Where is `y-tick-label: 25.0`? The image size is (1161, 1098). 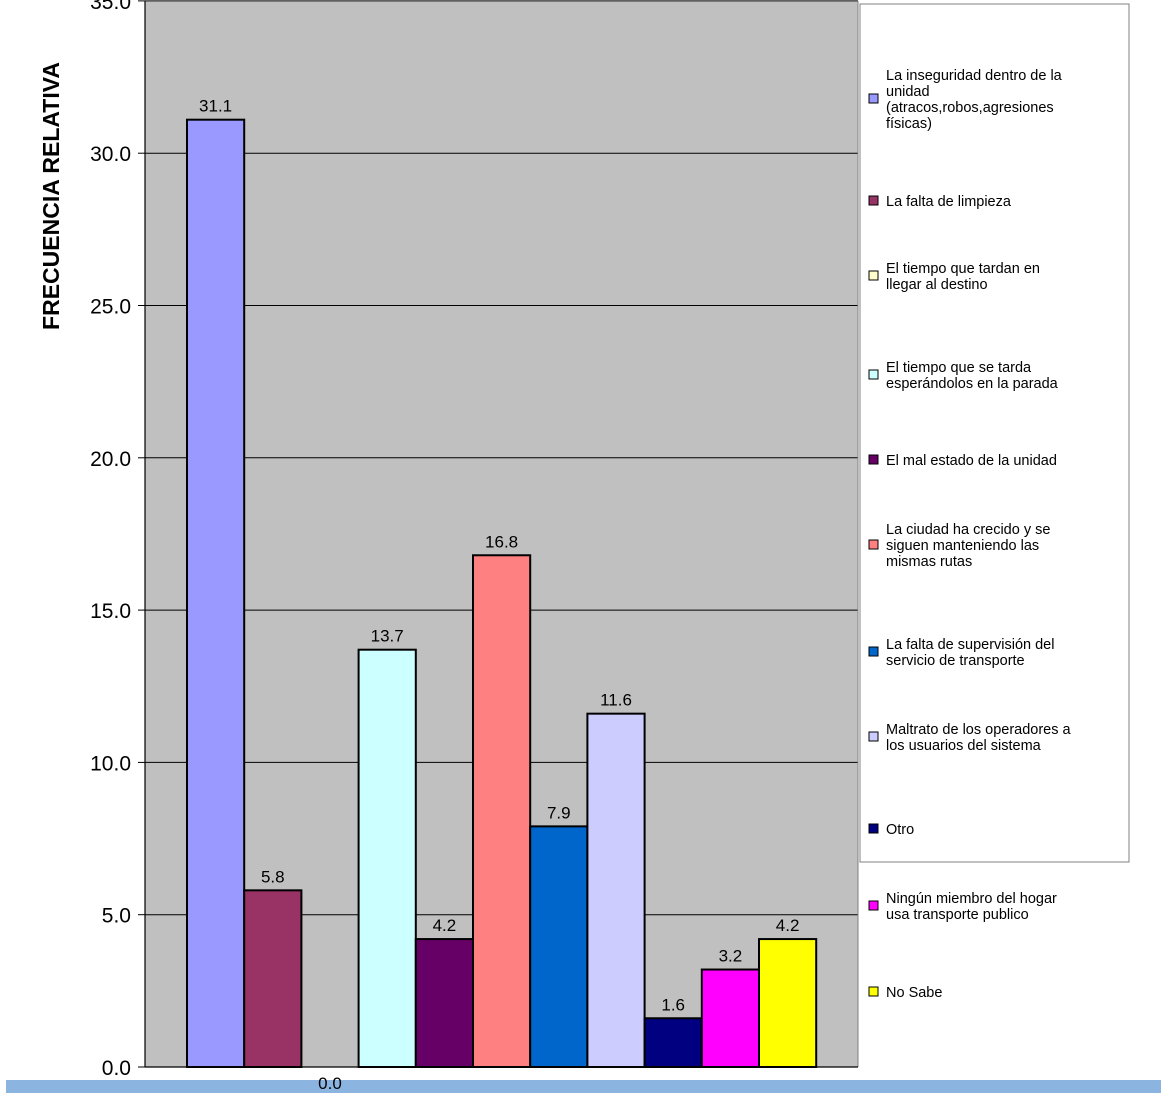 y-tick-label: 25.0 is located at coordinates (110, 307).